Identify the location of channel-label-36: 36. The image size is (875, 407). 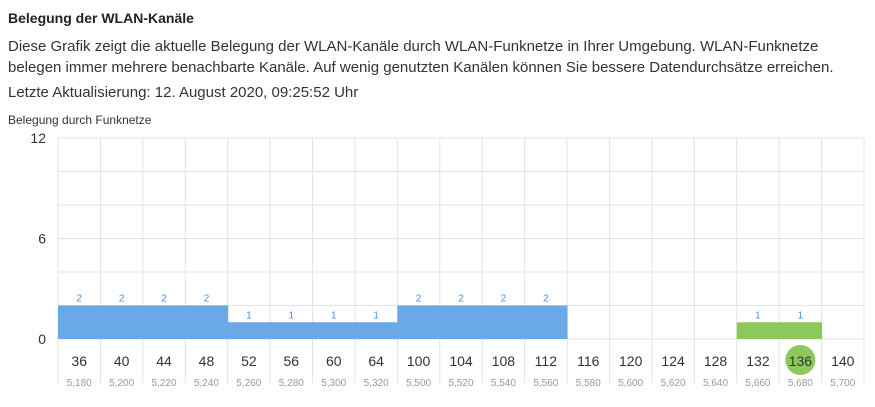
(79, 361).